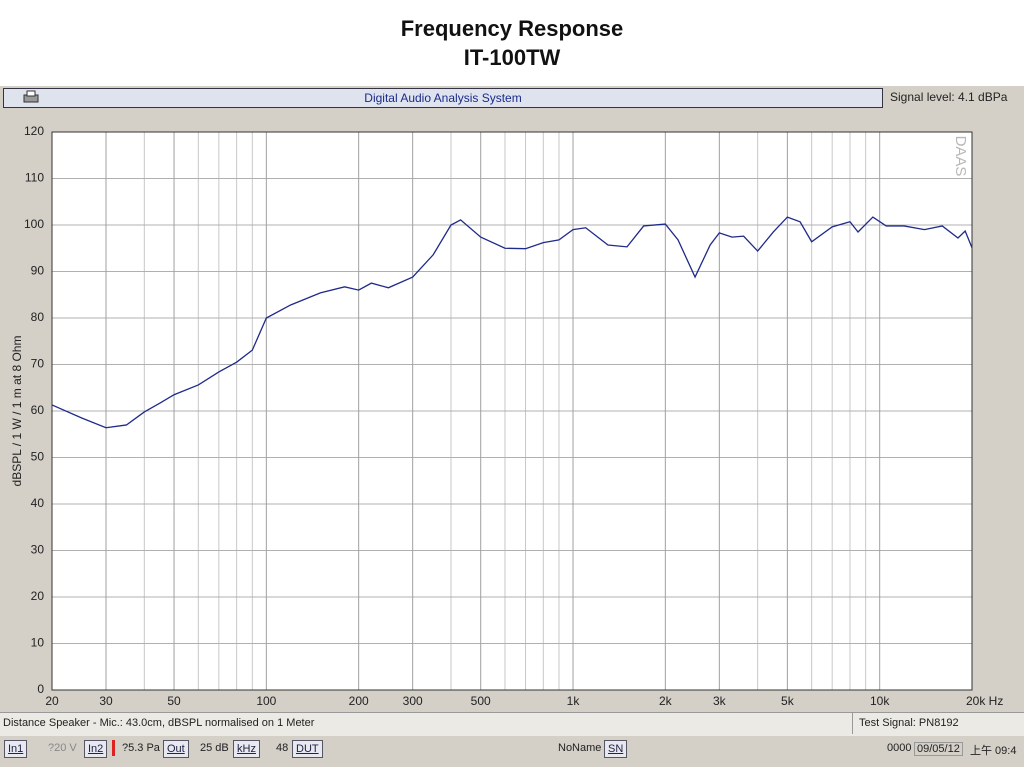  Describe the element at coordinates (413, 701) in the screenshot. I see `x-tick-label: 300` at that location.